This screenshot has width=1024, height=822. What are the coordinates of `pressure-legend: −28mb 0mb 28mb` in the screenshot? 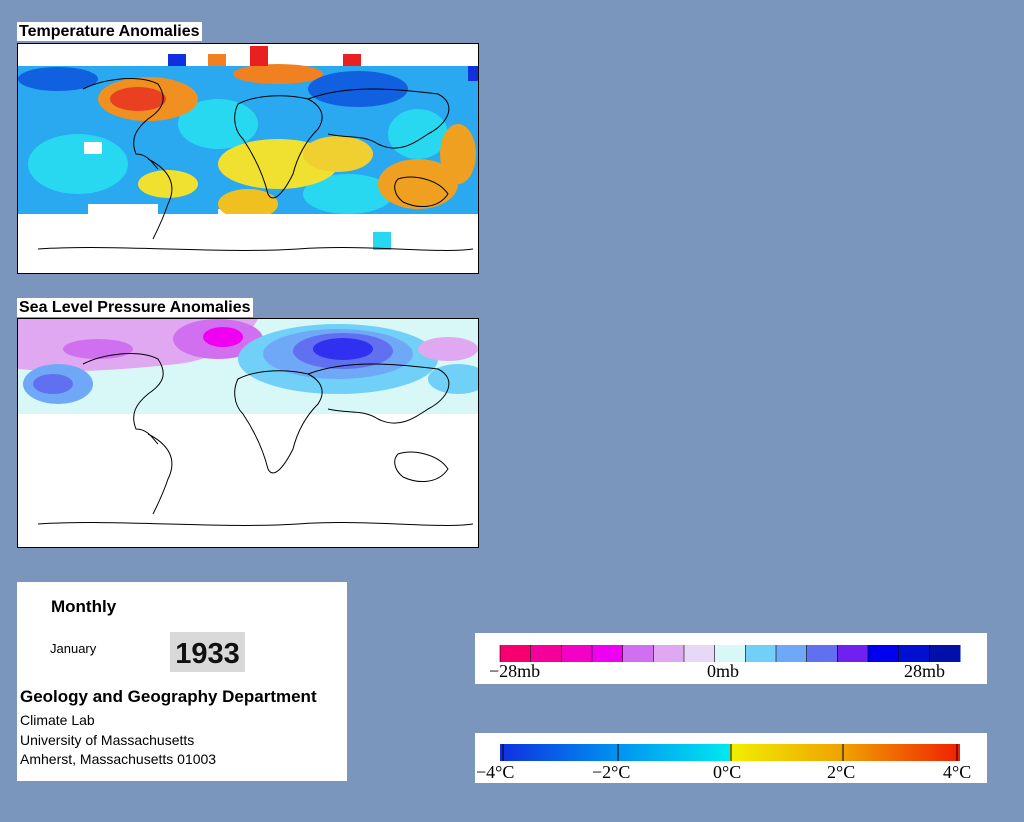 It's located at (731, 658).